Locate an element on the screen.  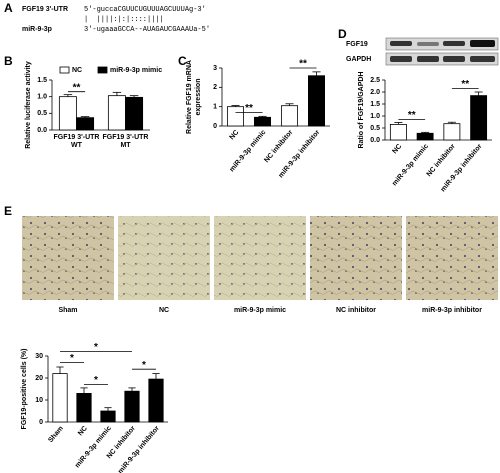
x-tick-label: MT is located at coordinates (125, 145).